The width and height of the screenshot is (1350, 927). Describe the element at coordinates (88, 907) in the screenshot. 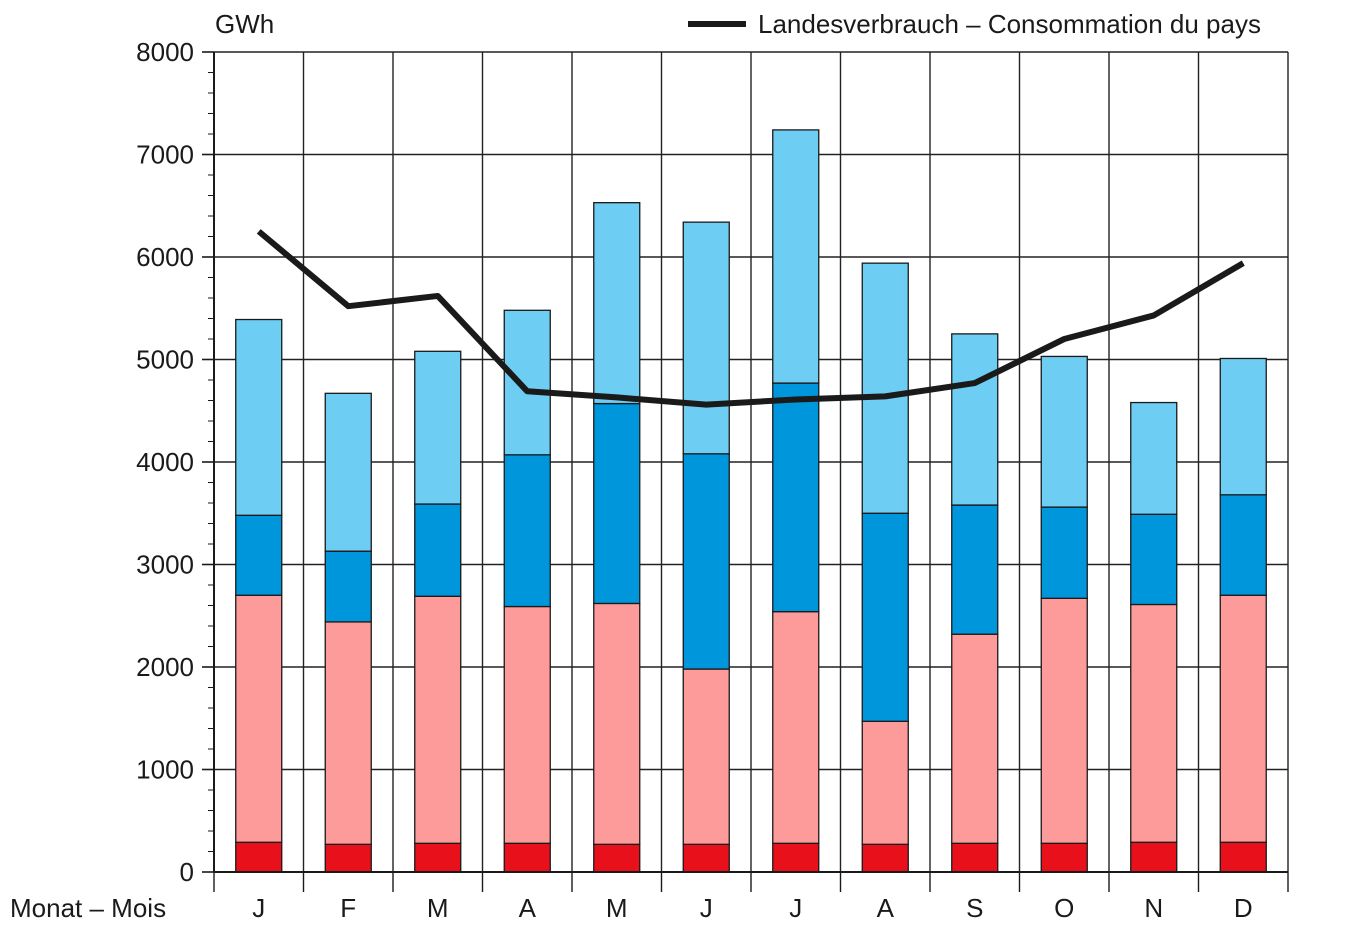

I see `x-axis-title: Monat – Mois` at that location.